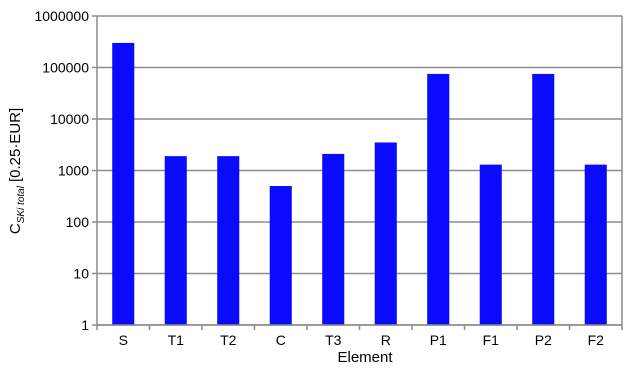  I want to click on bar-S, so click(123, 184).